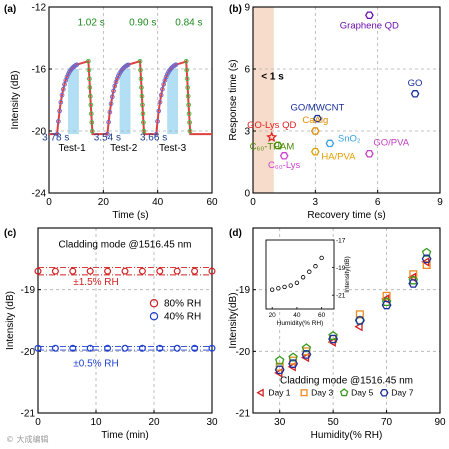  What do you see at coordinates (280, 422) in the screenshot?
I see `x-tick-label: 30` at bounding box center [280, 422].